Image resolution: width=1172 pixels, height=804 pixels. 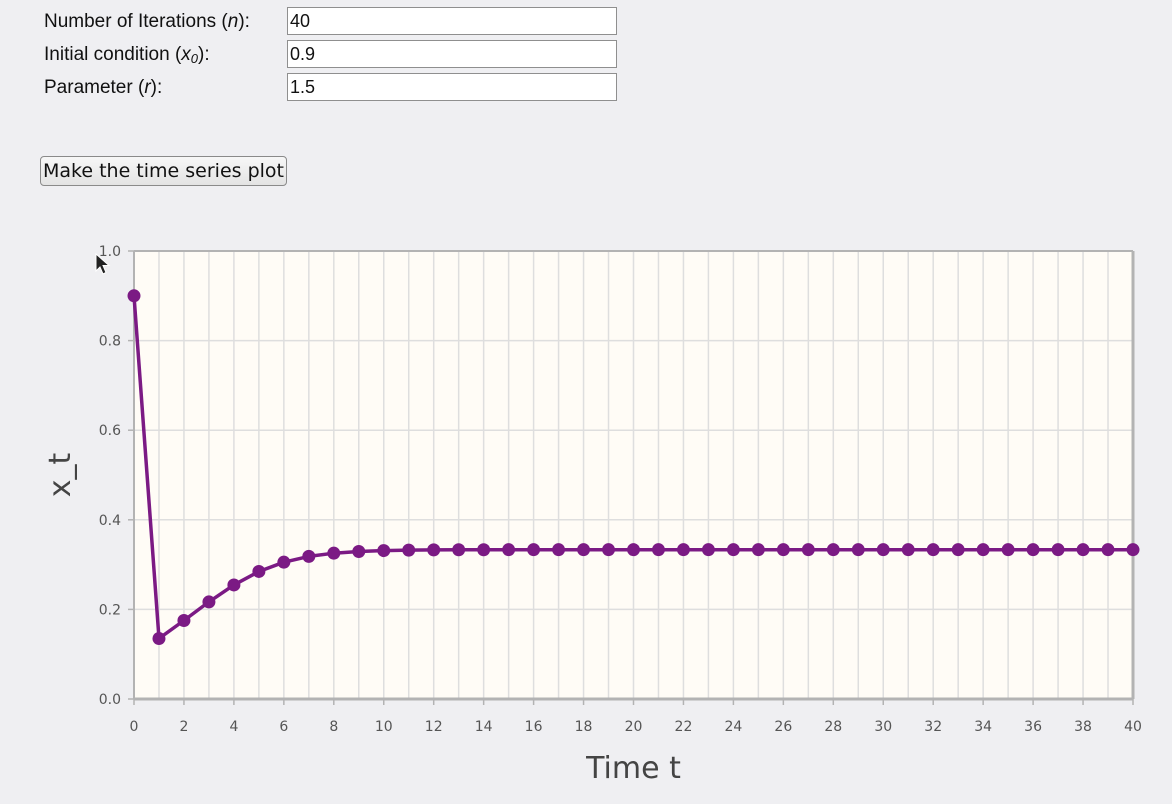 What do you see at coordinates (1083, 727) in the screenshot?
I see `x-tick-label: 38` at bounding box center [1083, 727].